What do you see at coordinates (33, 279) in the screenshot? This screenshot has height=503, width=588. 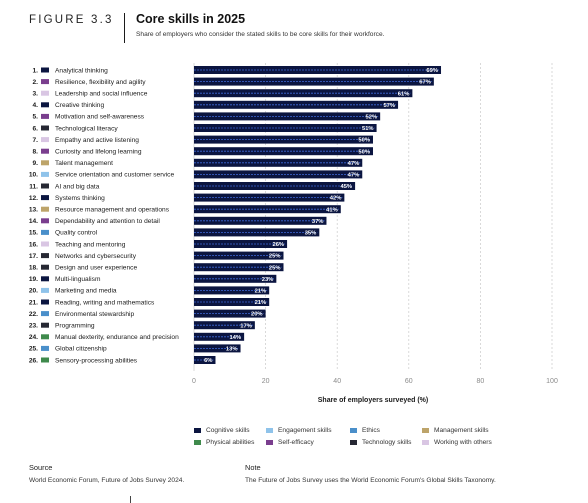 I see `rank-label: 19.` at bounding box center [33, 279].